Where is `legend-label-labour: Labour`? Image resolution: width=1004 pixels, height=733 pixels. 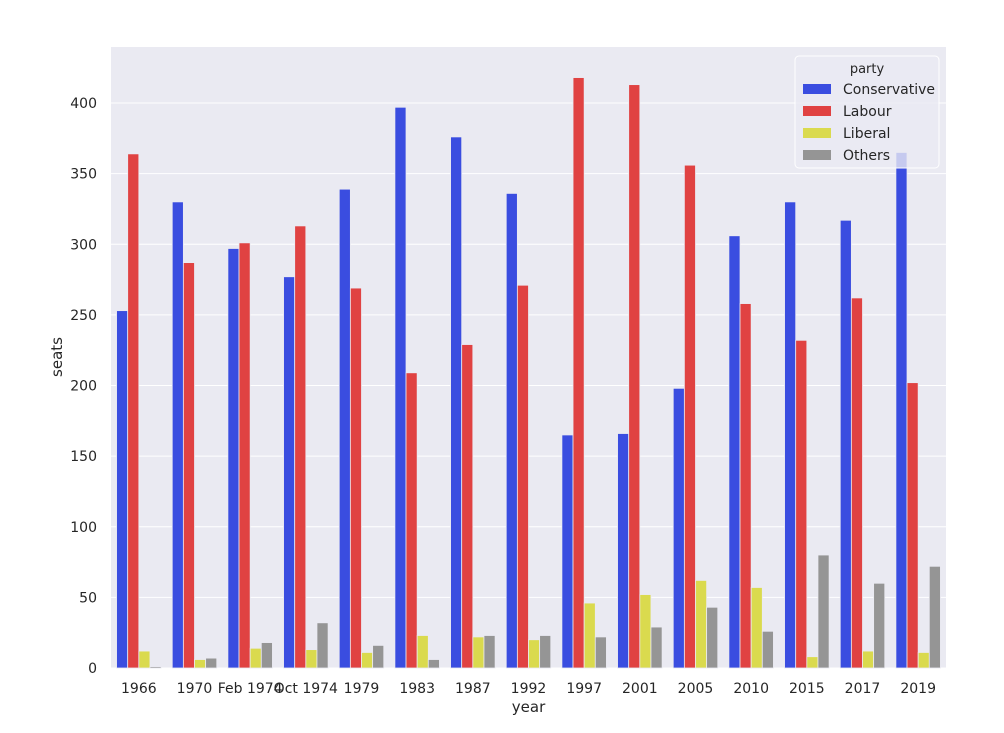 legend-label-labour: Labour is located at coordinates (867, 112).